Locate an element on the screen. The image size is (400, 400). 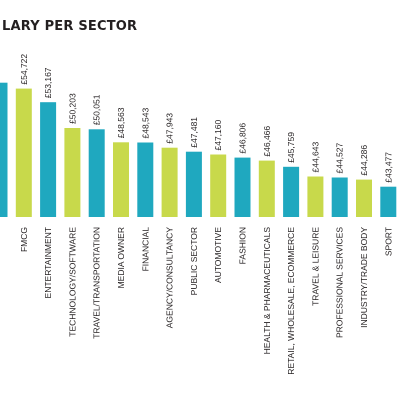
category-label: MEDIA OWNER is located at coordinates (121, 257).